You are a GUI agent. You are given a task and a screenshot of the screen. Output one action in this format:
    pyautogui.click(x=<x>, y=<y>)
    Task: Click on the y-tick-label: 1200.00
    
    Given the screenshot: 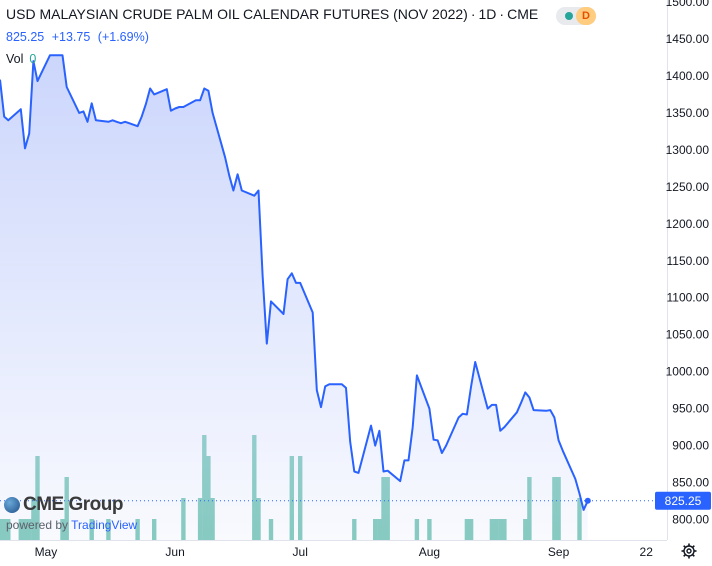 What is the action you would take?
    pyautogui.click(x=688, y=224)
    